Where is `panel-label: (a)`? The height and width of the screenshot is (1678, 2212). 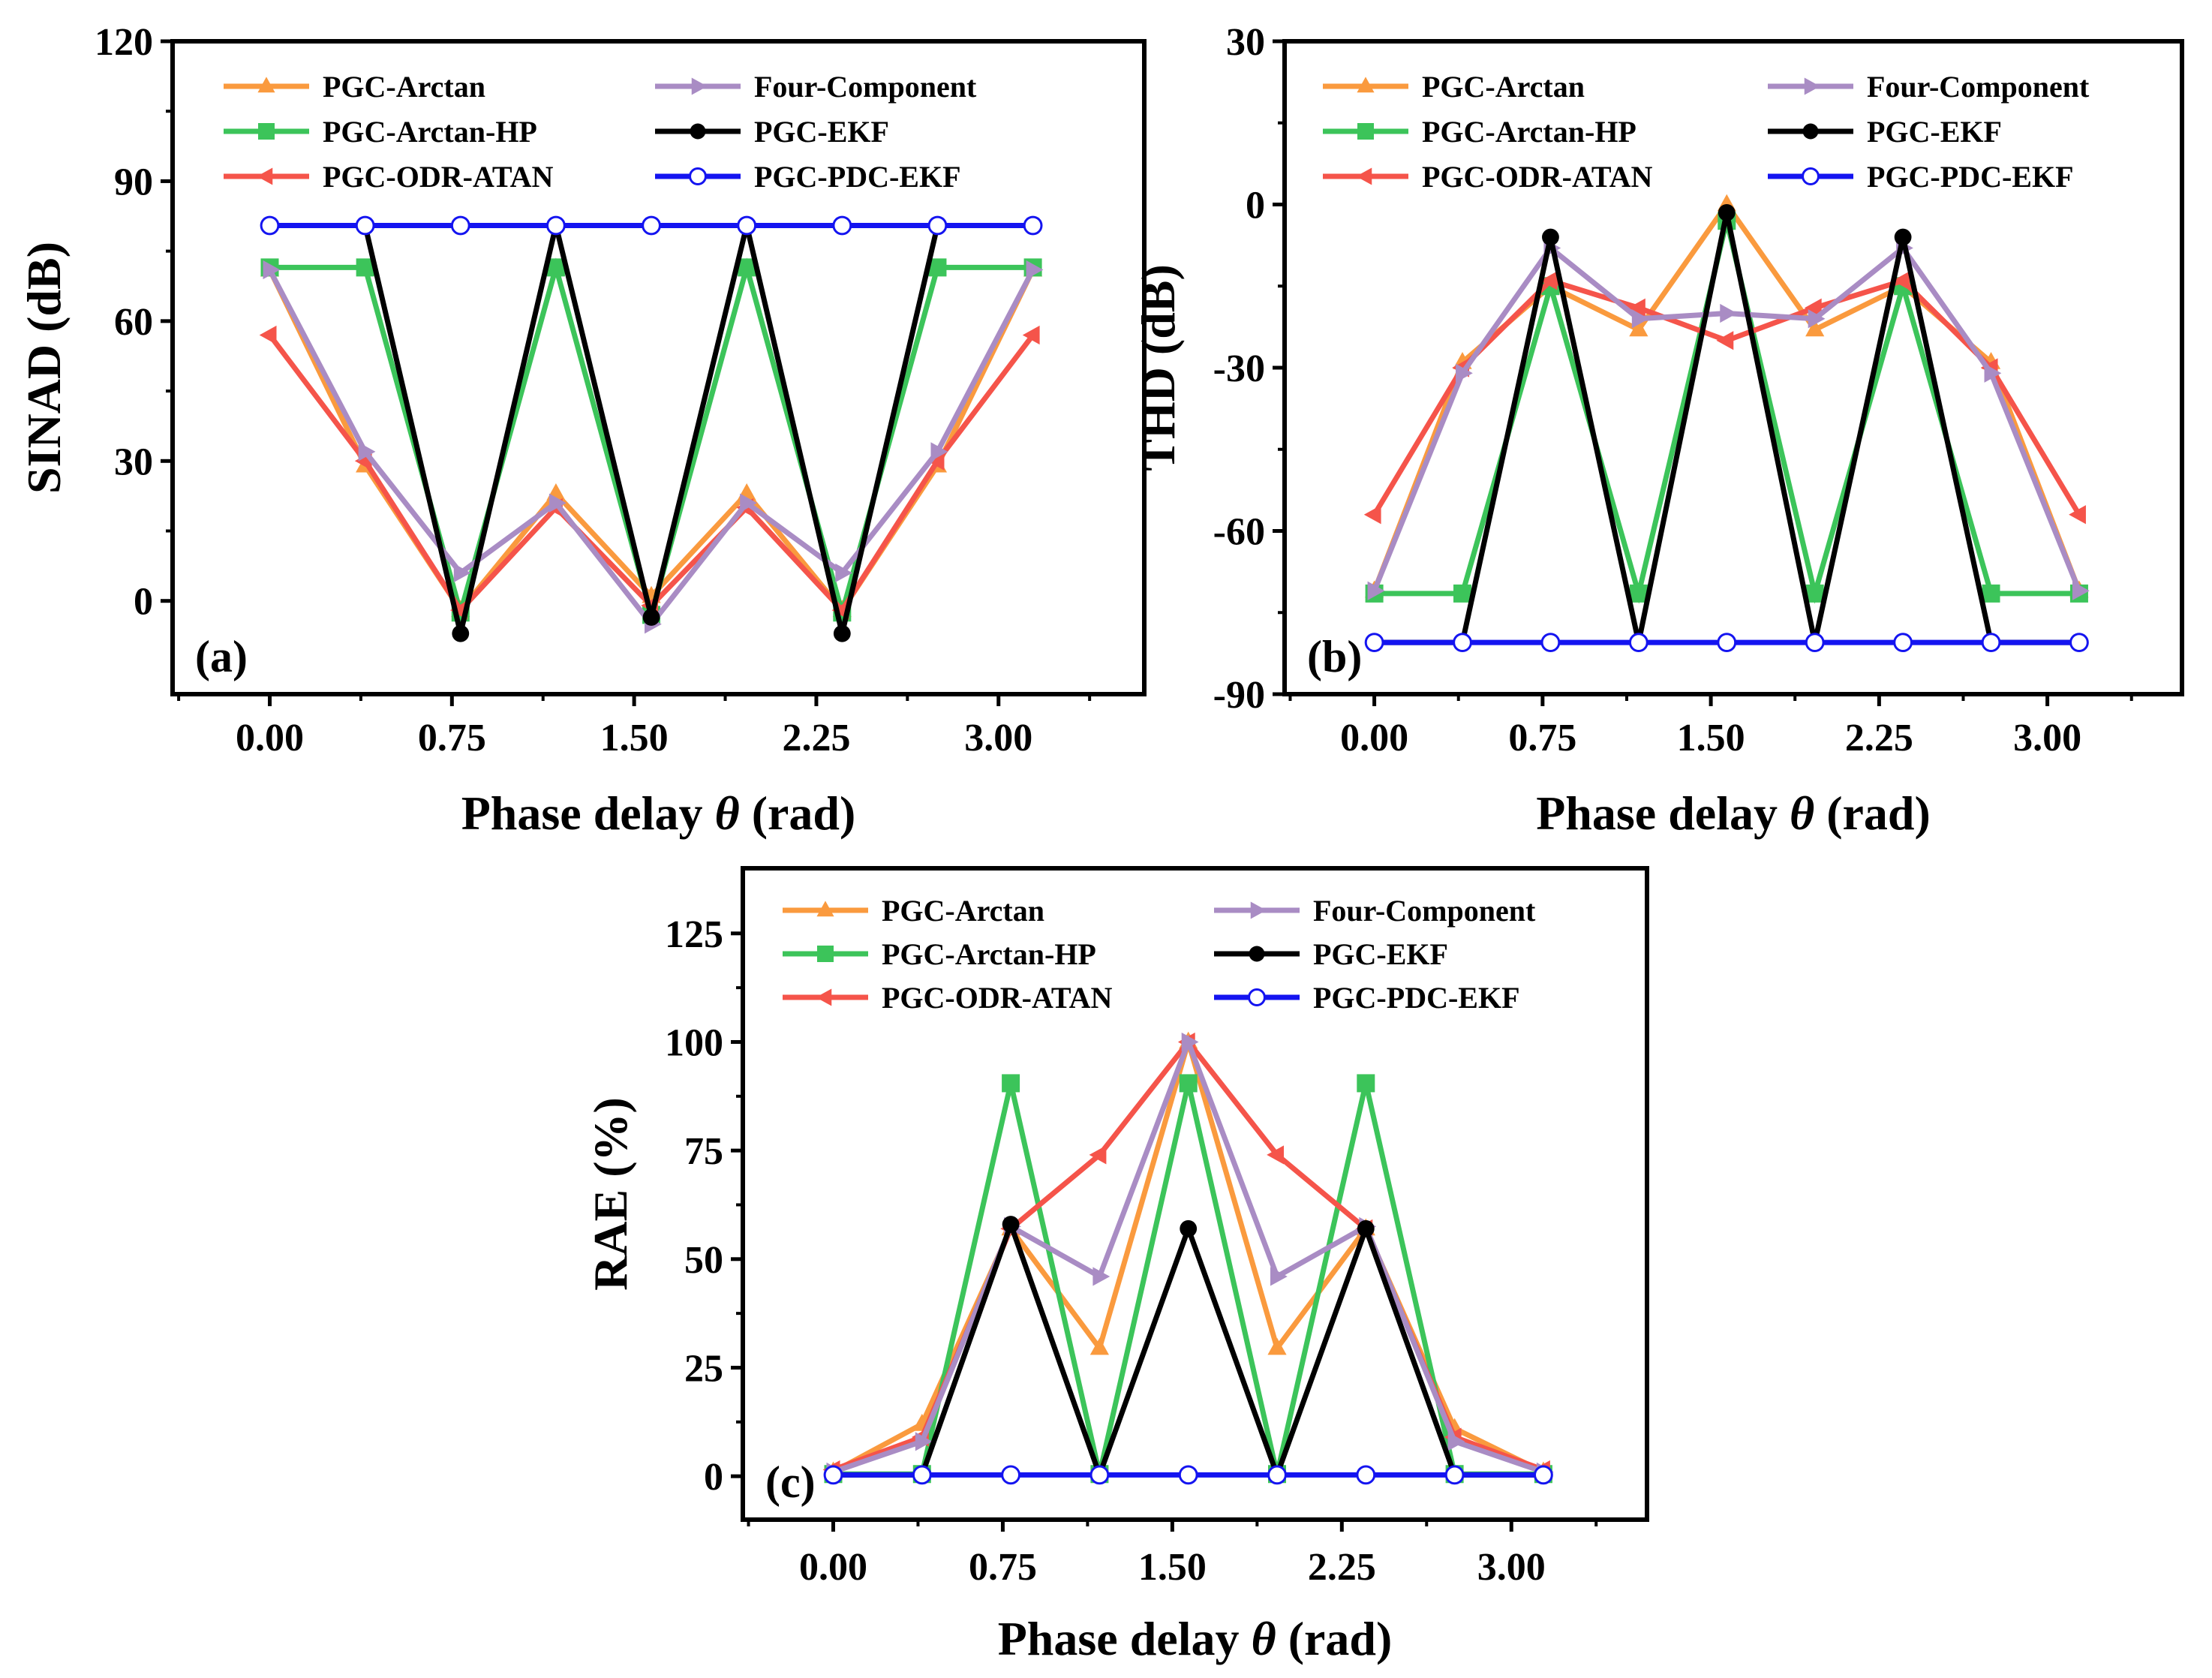 panel-label: (a) is located at coordinates (222, 656).